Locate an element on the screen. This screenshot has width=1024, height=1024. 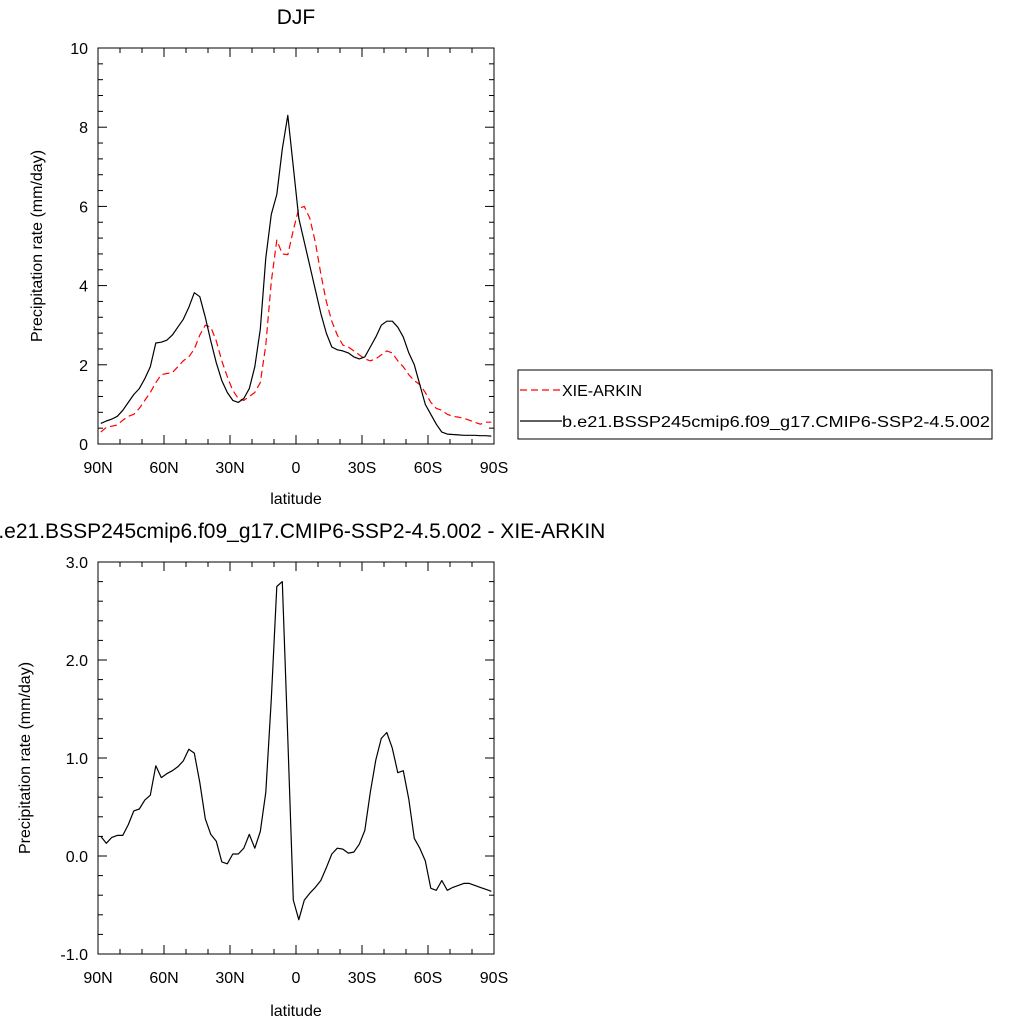
y-tick-label: 2.0 is located at coordinates (77, 661).